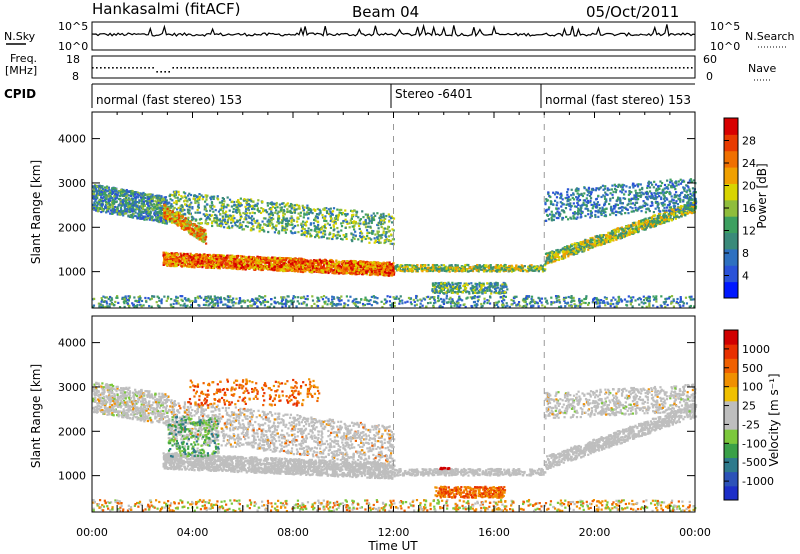  Describe the element at coordinates (393, 30) in the screenshot. I see `noise-sky-line` at that location.